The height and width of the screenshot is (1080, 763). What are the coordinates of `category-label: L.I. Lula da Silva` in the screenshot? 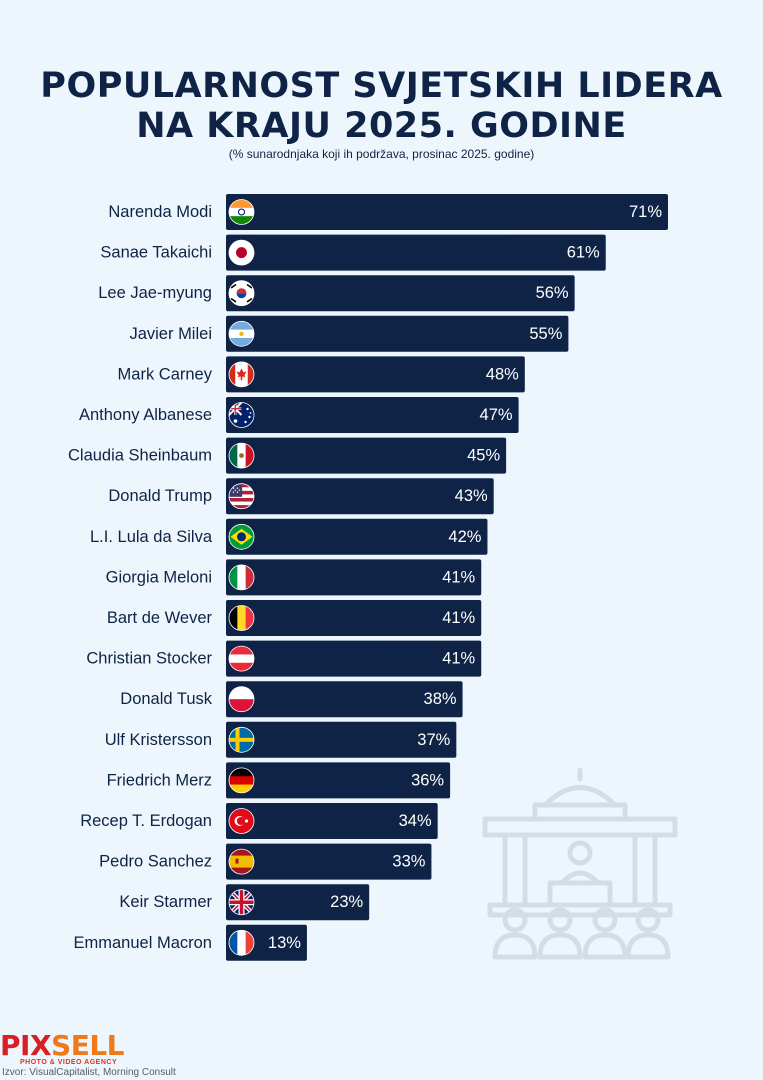 It's located at (151, 537).